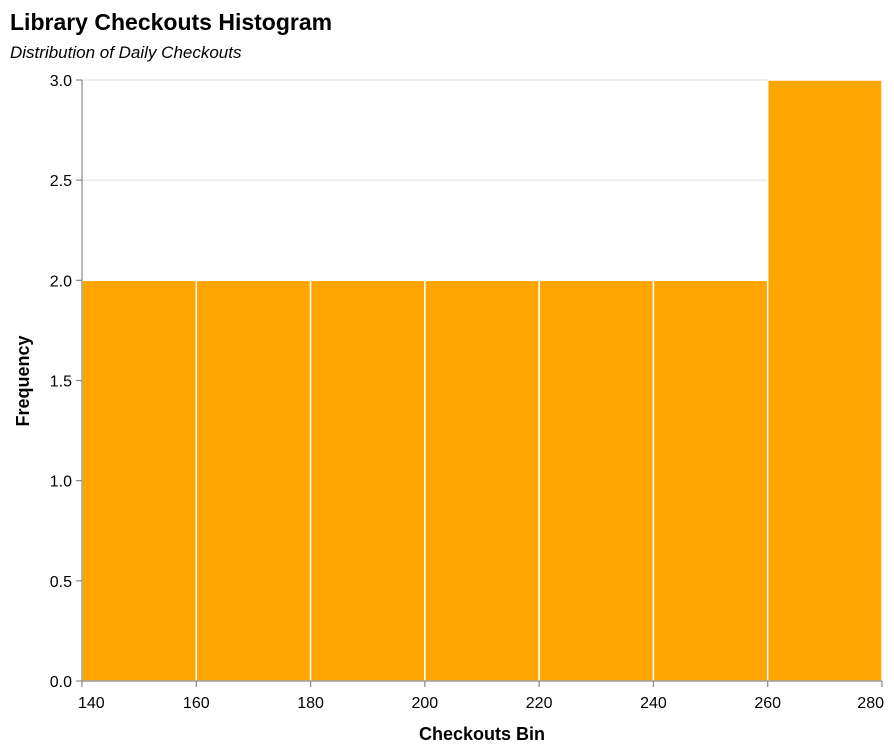 This screenshot has height=754, width=894. What do you see at coordinates (61, 281) in the screenshot?
I see `y-tick-label-4: 2.0` at bounding box center [61, 281].